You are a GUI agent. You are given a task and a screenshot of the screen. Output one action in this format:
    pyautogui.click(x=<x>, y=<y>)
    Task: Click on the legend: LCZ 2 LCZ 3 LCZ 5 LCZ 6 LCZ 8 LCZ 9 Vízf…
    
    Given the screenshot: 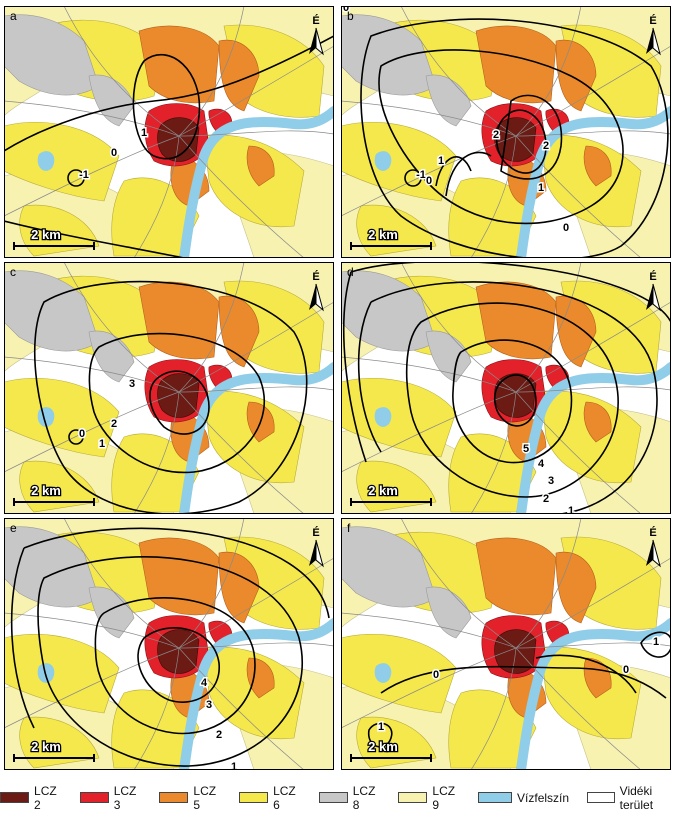 What is the action you would take?
    pyautogui.click(x=337, y=797)
    